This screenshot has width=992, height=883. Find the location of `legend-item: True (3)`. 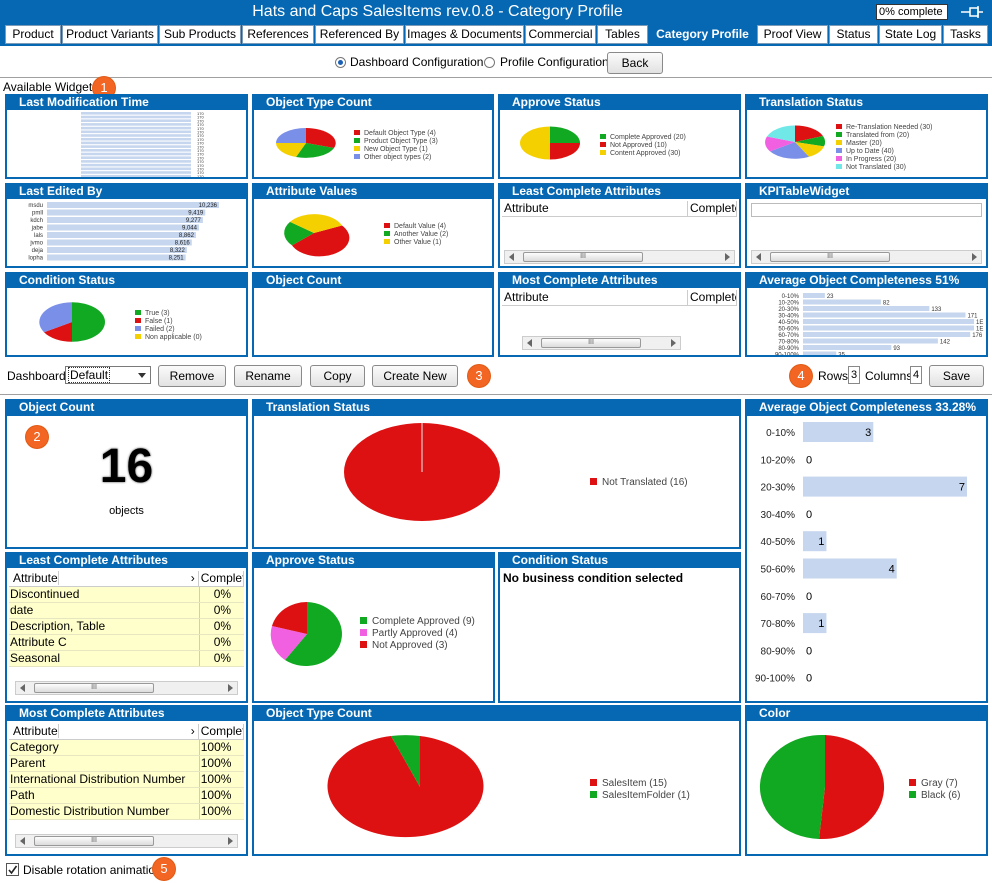

legend-item: True (3) is located at coordinates (168, 314).